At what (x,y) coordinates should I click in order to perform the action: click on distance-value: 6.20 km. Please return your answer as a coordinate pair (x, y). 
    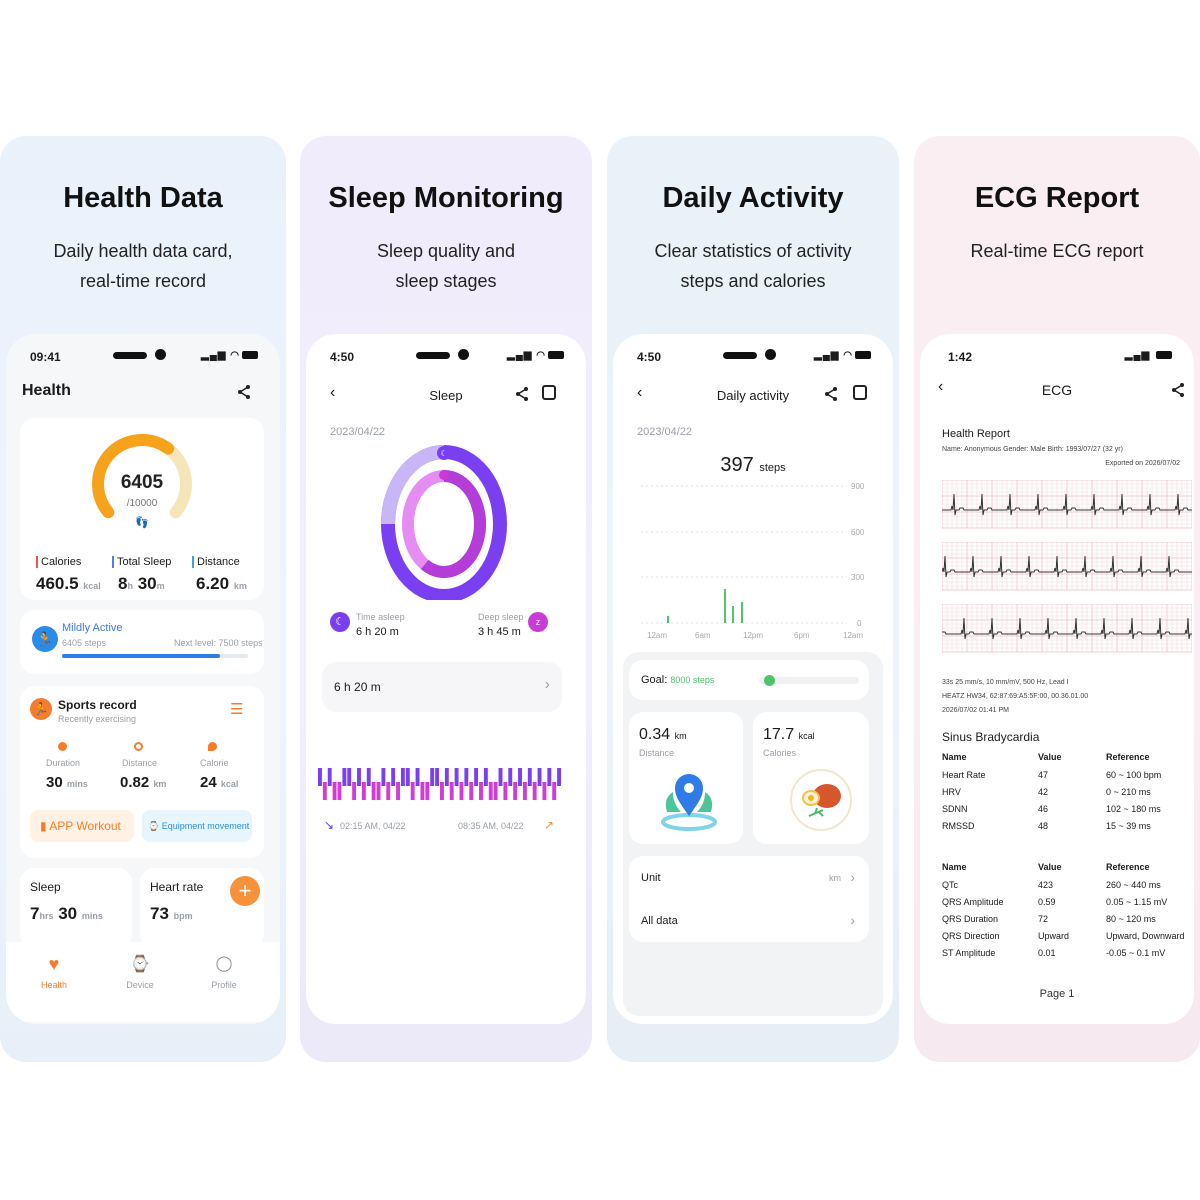
    Looking at the image, I should click on (221, 583).